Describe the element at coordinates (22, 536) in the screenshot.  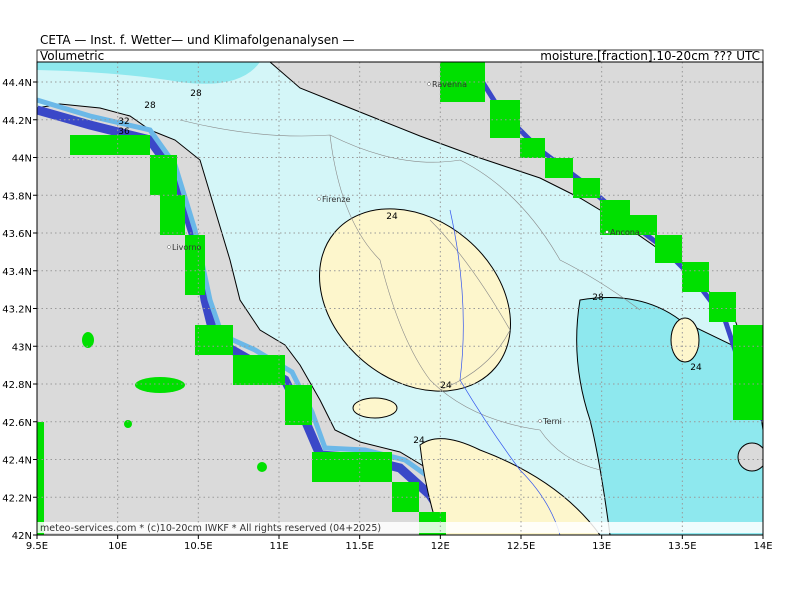
I see `y-tick-label: 42N` at that location.